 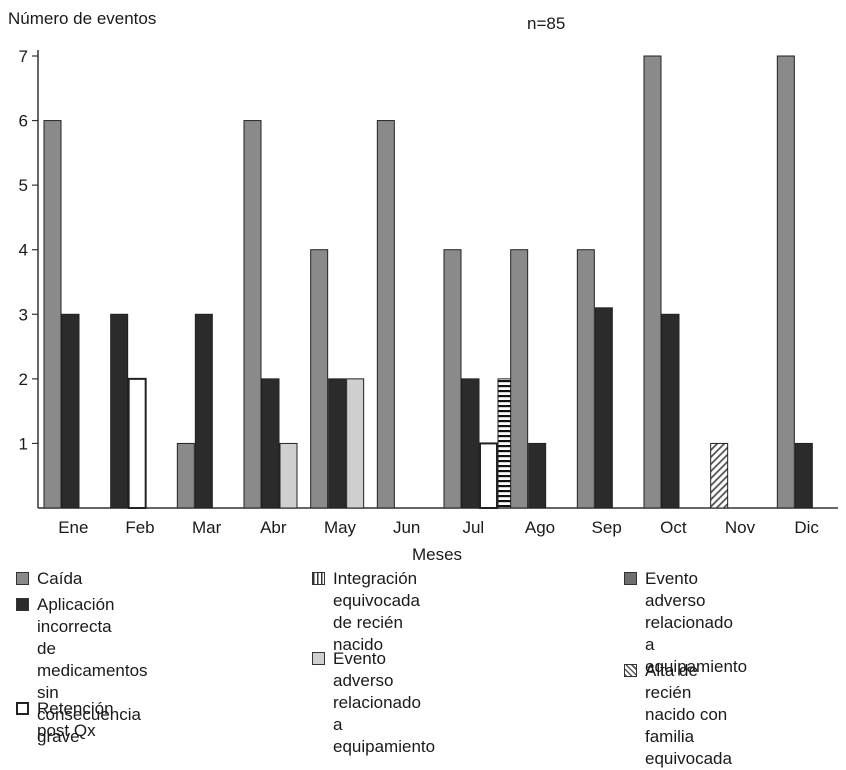 What do you see at coordinates (488, 475) in the screenshot?
I see `bar-retencion-post-qx-jul` at bounding box center [488, 475].